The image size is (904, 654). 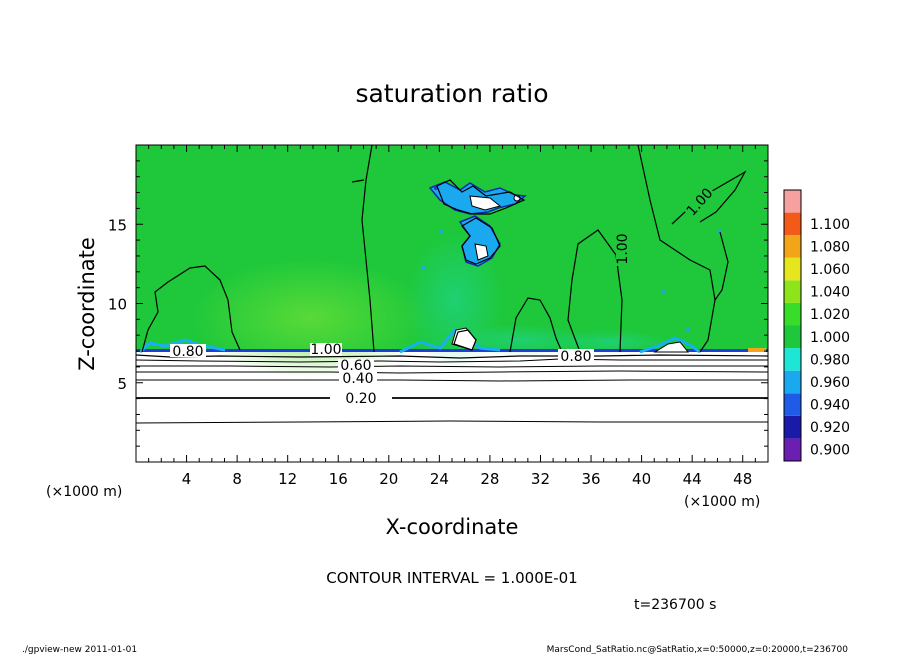 What do you see at coordinates (489, 479) in the screenshot?
I see `x-tick-label: 28` at bounding box center [489, 479].